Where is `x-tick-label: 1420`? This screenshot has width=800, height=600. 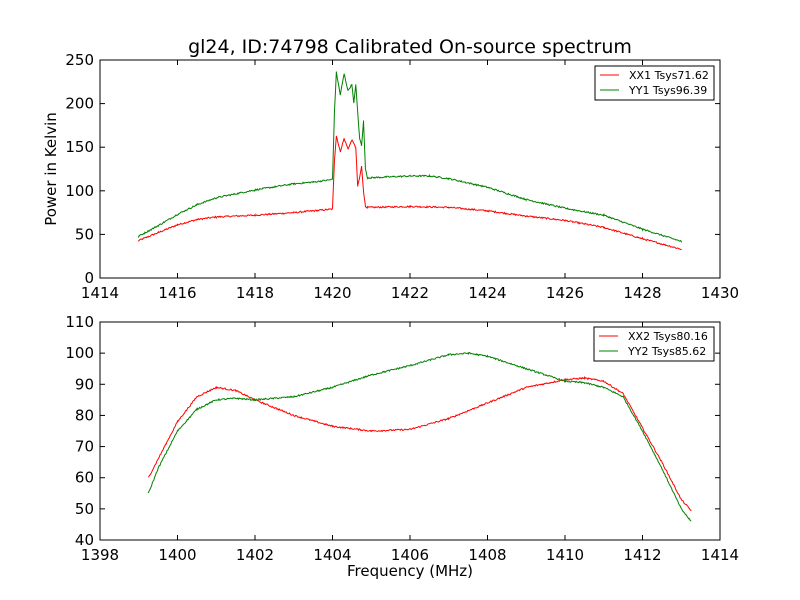 x-tick-label: 1420 is located at coordinates (332, 293).